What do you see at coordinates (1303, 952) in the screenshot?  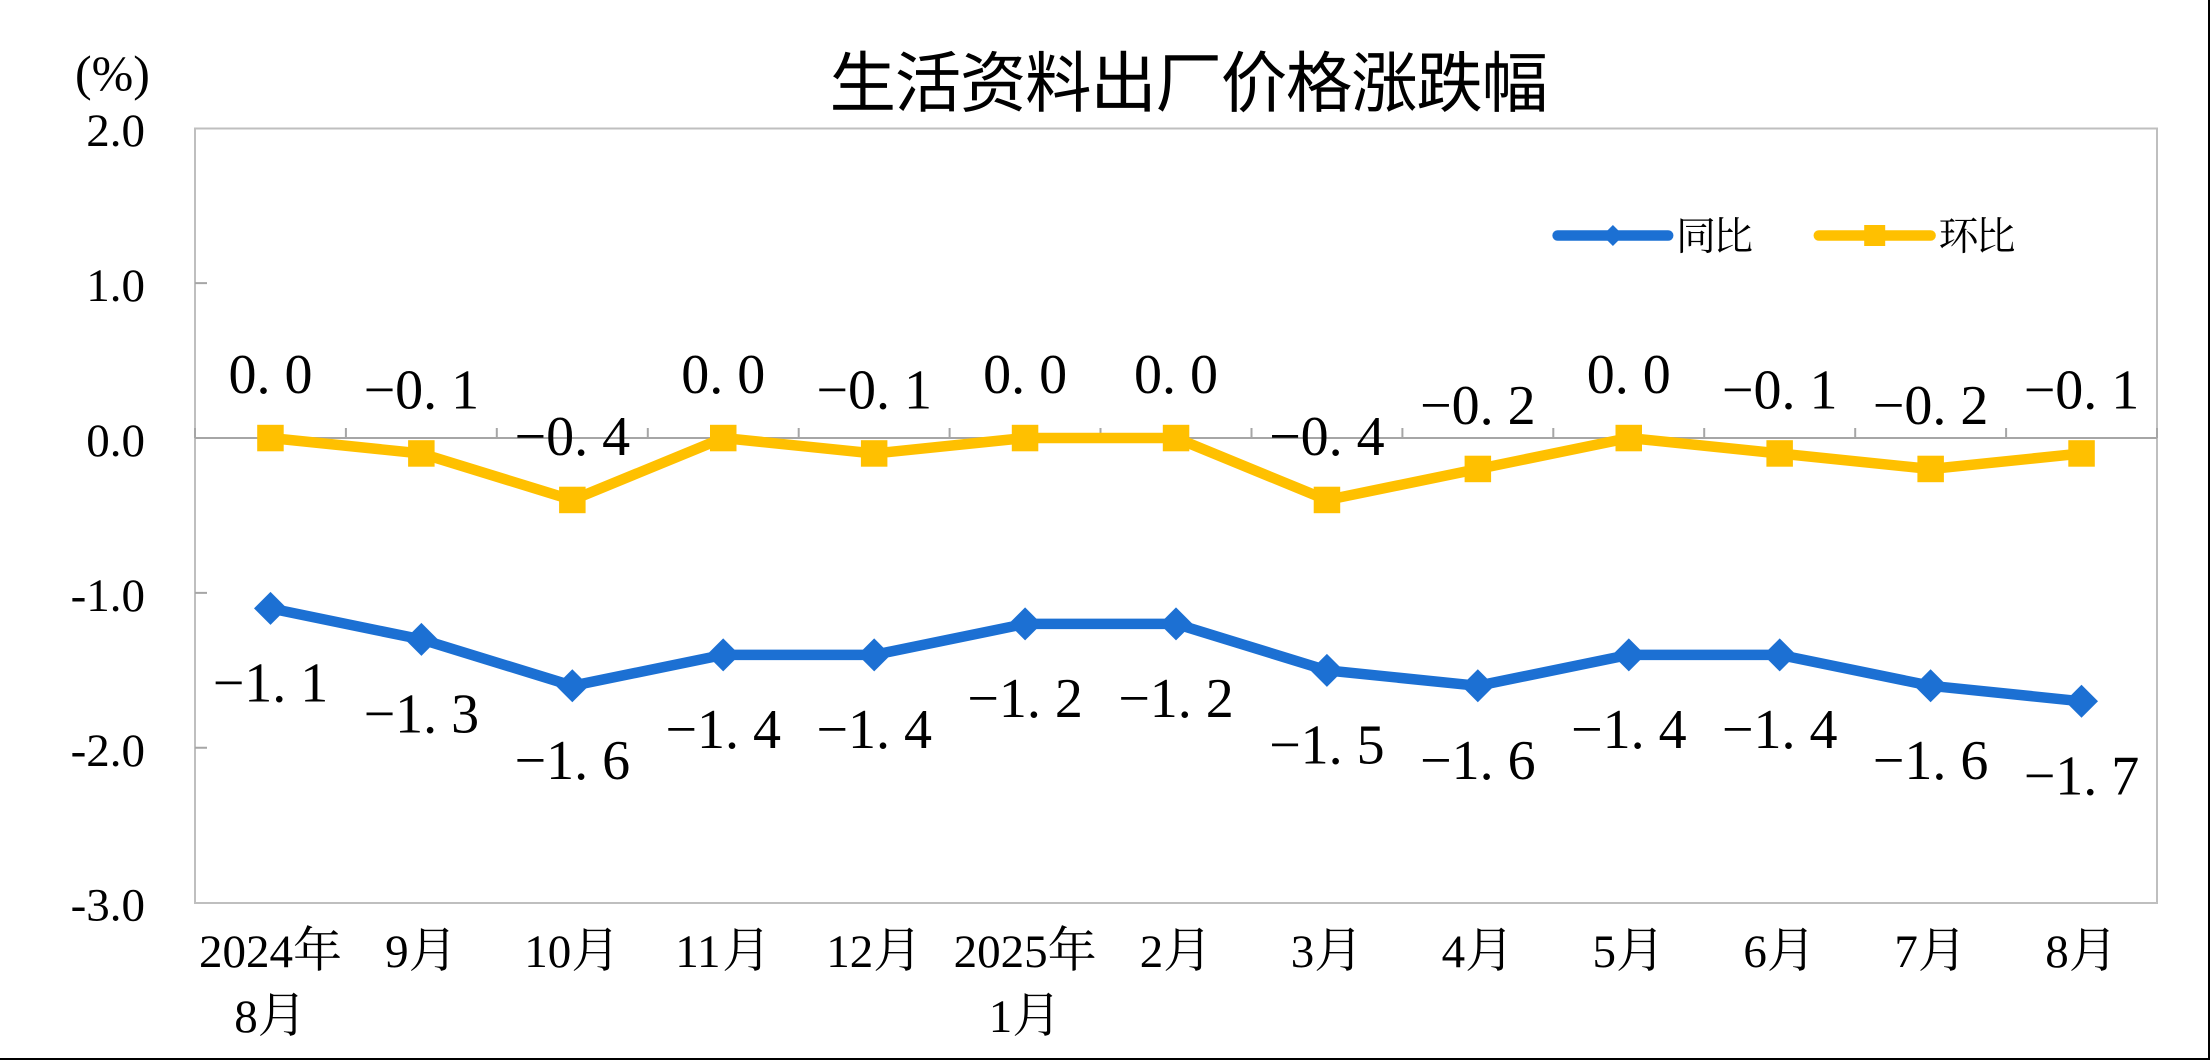 I see `svg-text: 3` at bounding box center [1303, 952].